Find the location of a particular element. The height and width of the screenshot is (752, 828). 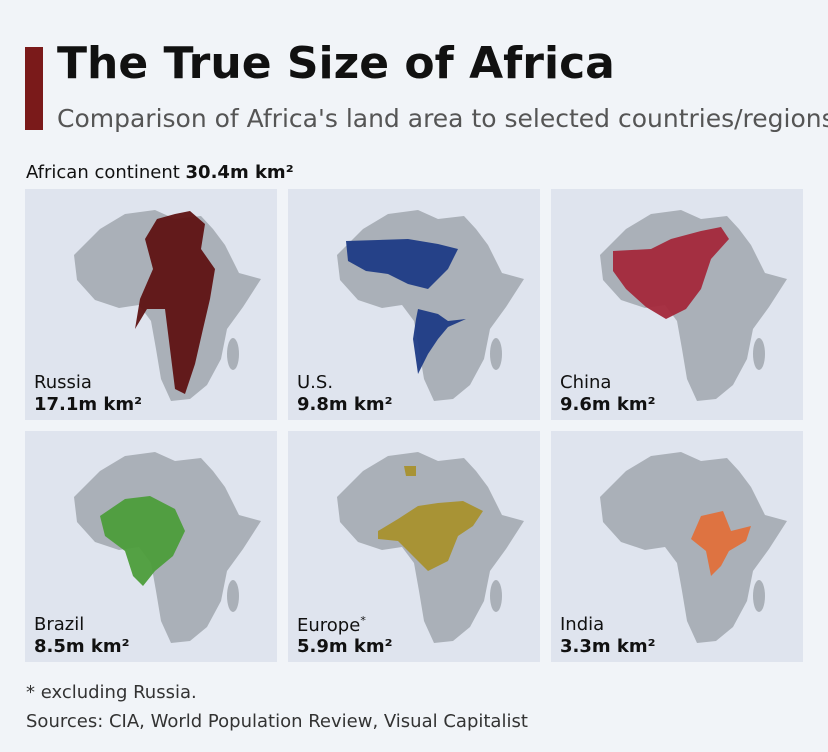

map-panel: Russia 17.1m km² is located at coordinates (151, 304).